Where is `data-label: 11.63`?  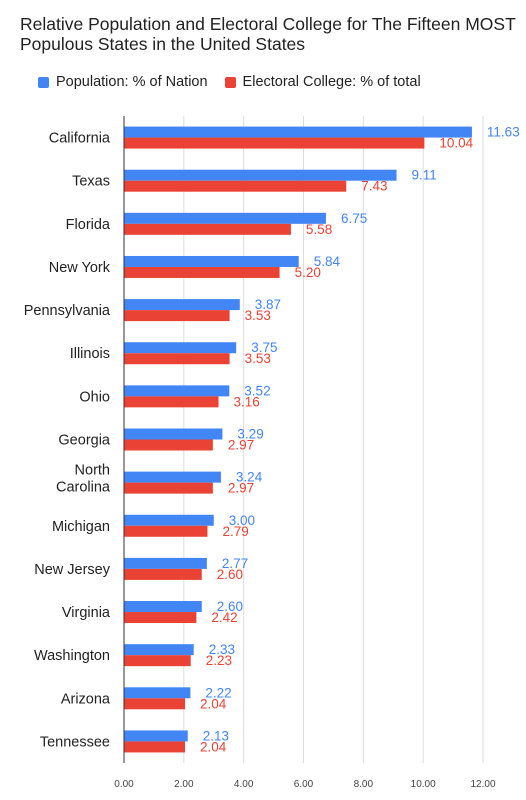
data-label: 11.63 is located at coordinates (503, 132).